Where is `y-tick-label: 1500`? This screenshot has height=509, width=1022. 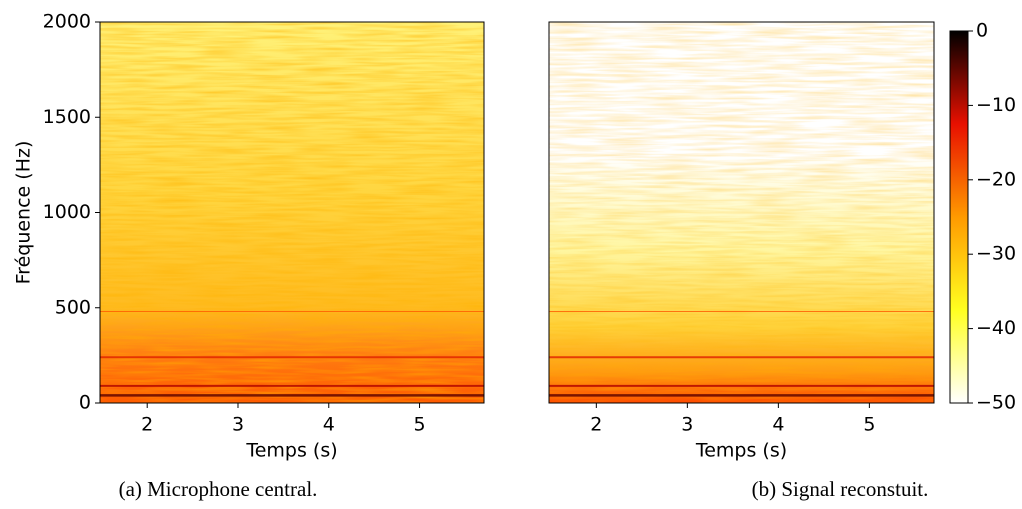 y-tick-label: 1500 is located at coordinates (67, 117).